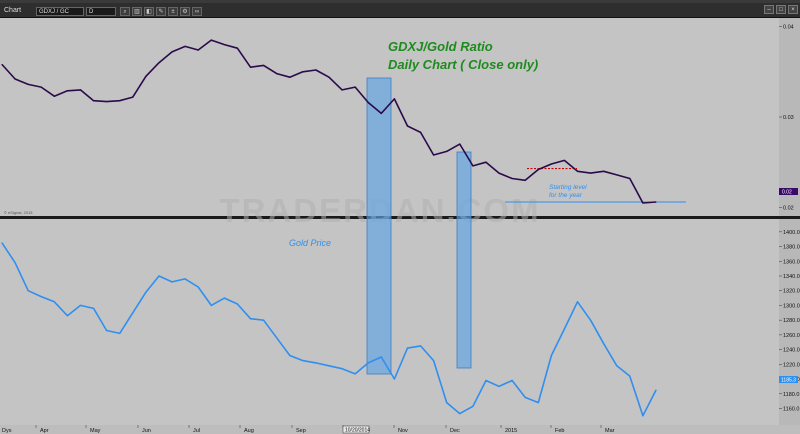  What do you see at coordinates (146, 431) in the screenshot?
I see `date-tick-label: Jun` at bounding box center [146, 431].